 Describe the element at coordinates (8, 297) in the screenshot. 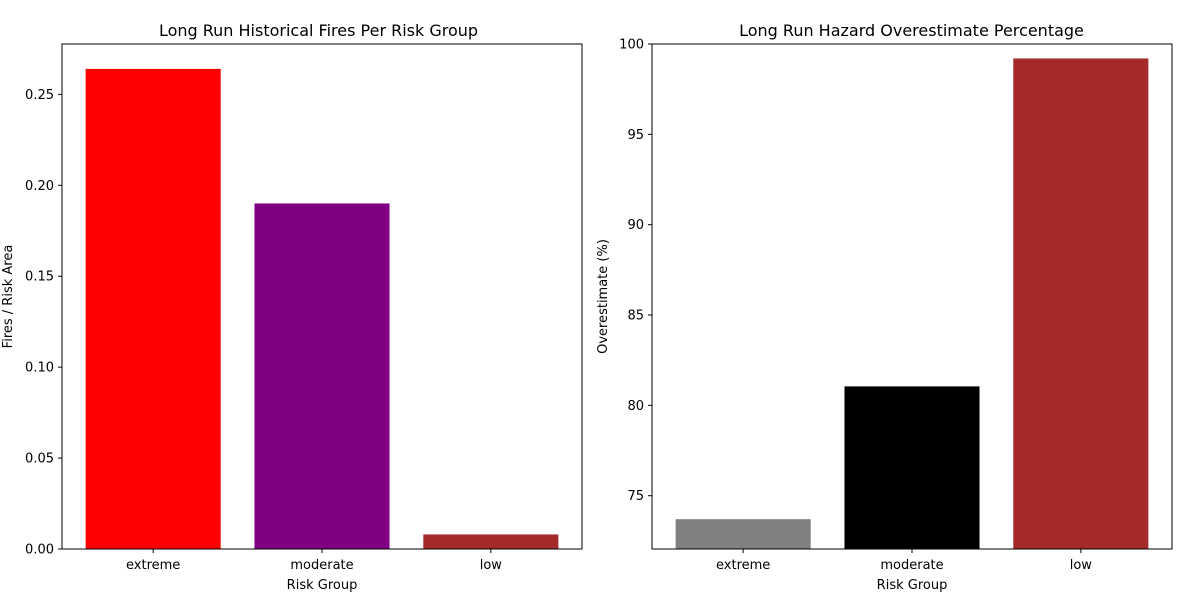

I see `y-axis-label: Fires / Risk Area` at that location.